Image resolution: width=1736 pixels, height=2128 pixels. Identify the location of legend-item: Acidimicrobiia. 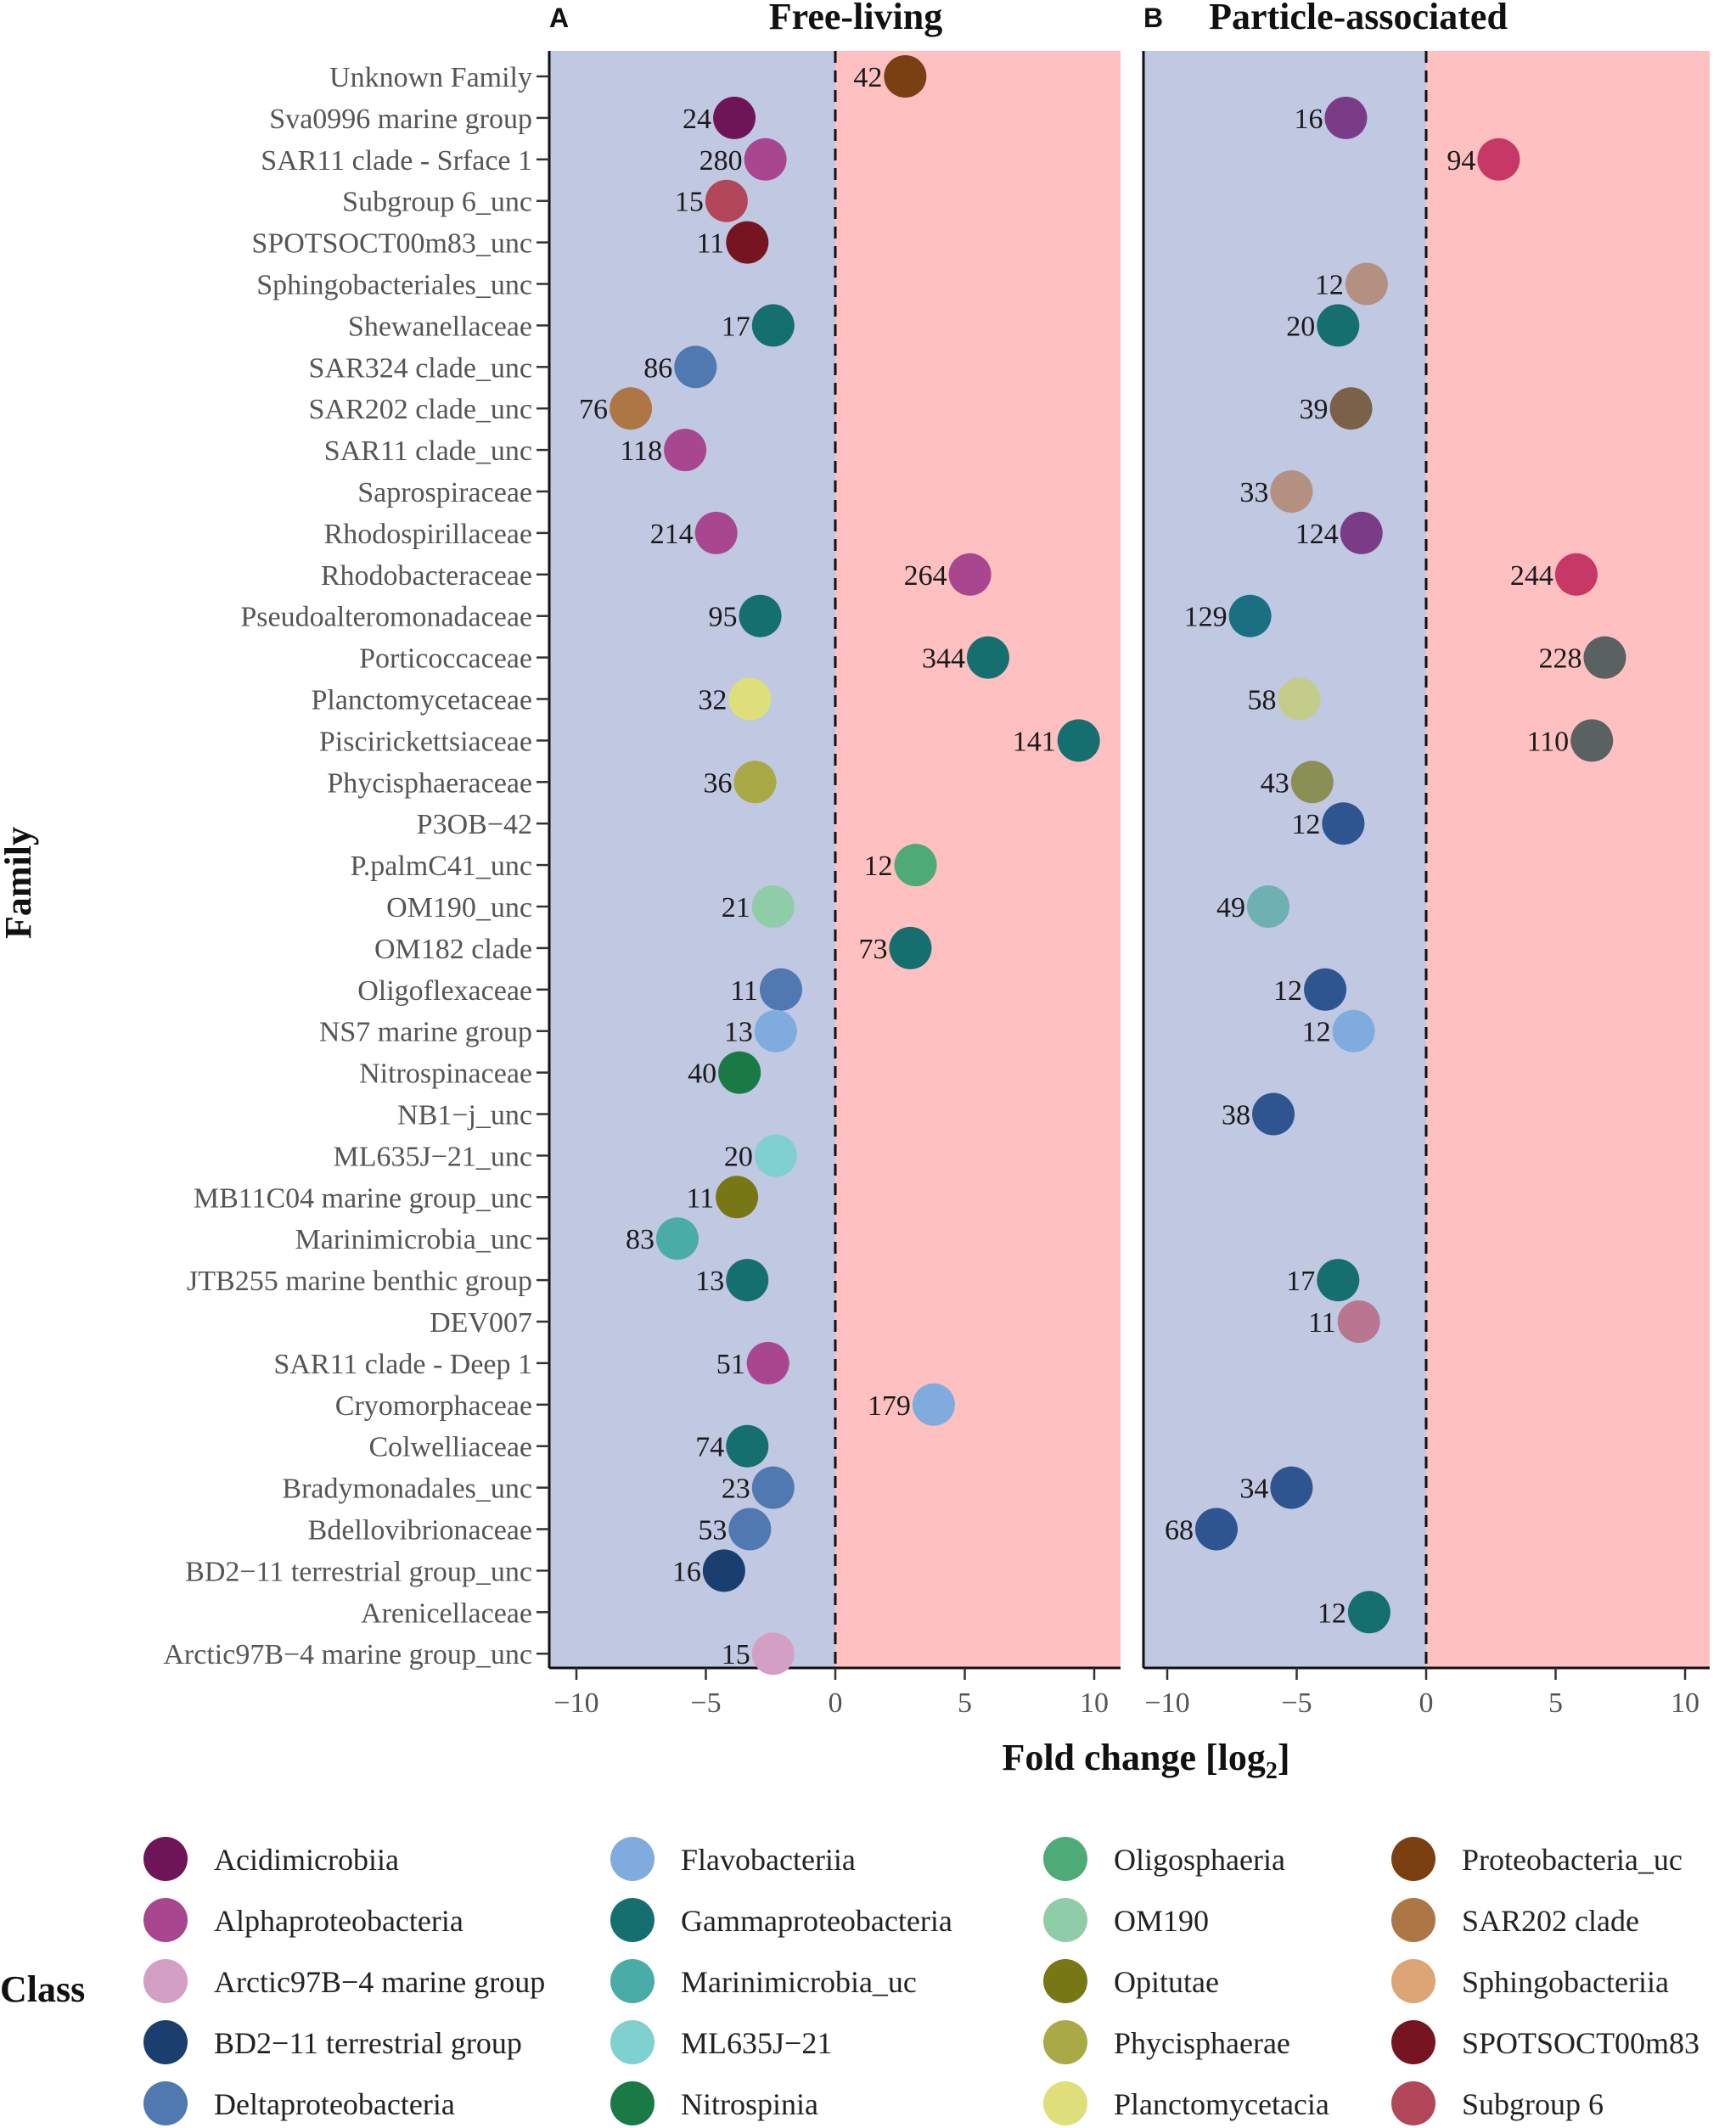
(271, 1859).